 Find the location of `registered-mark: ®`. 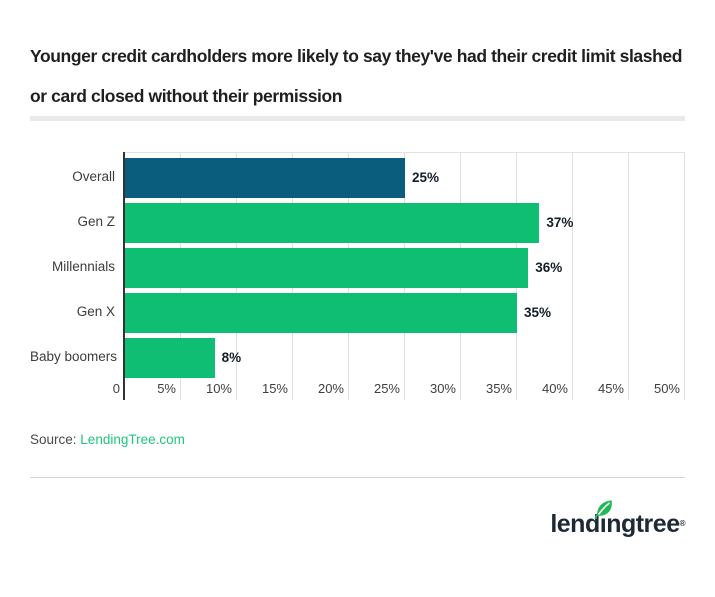

registered-mark: ® is located at coordinates (682, 523).